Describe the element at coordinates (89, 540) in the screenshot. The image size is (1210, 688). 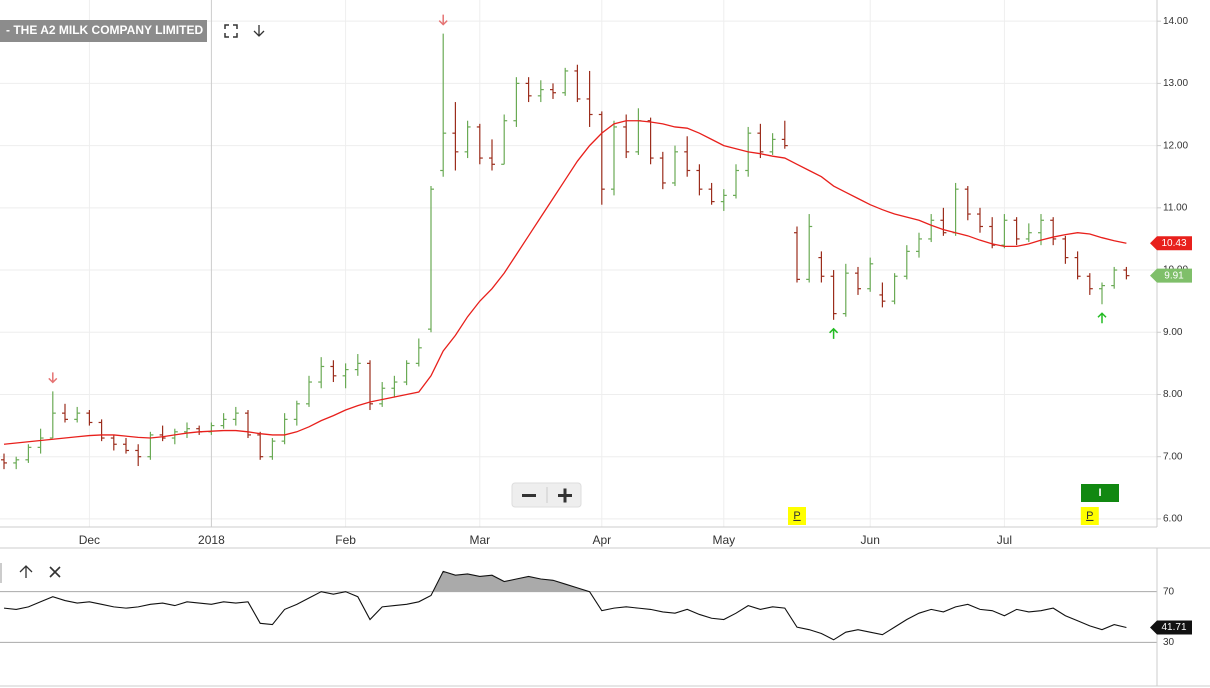
I see `x-tick-label: Dec` at that location.